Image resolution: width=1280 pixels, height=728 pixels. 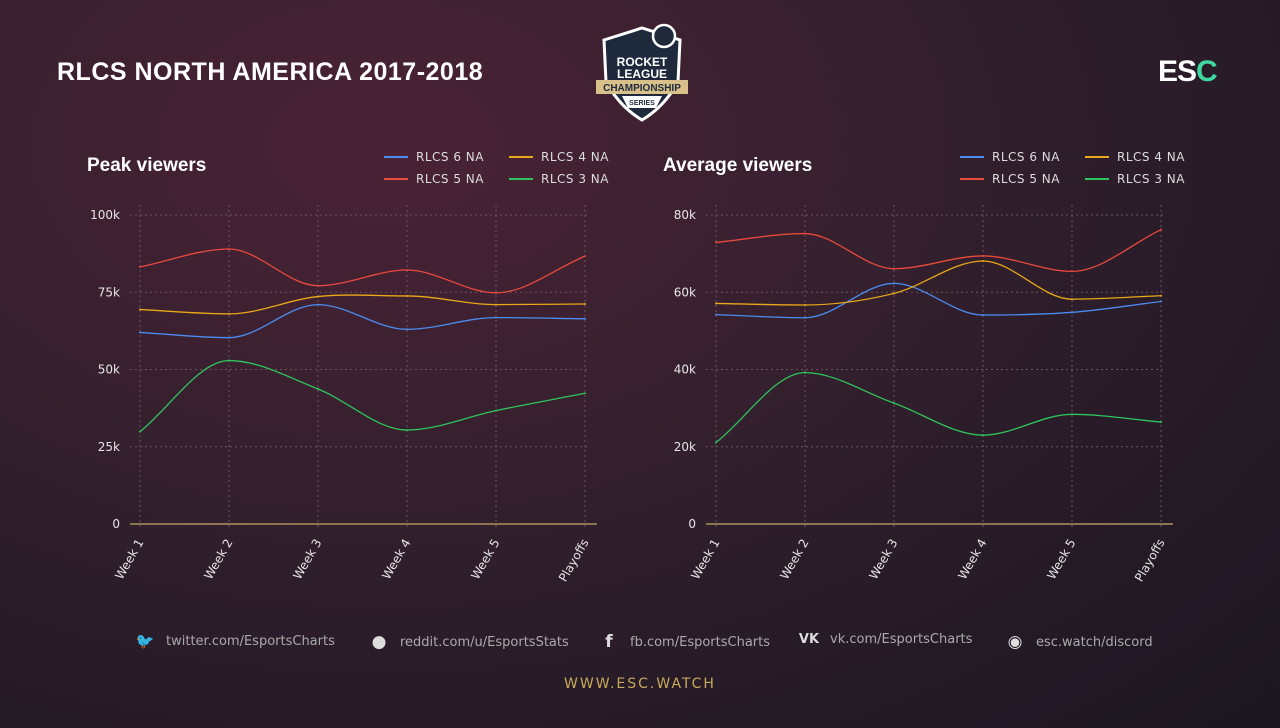 What do you see at coordinates (642, 74) in the screenshot?
I see `rlcs-logo: ROCKET LEAGUE CHAMPIONSHIP SERIES` at bounding box center [642, 74].